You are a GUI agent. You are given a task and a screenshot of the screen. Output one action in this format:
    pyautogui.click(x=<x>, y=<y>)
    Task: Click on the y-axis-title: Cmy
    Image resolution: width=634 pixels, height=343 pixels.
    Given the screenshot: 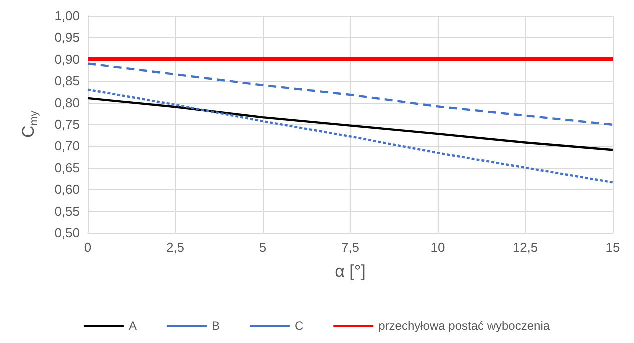 What is the action you would take?
    pyautogui.click(x=29, y=124)
    